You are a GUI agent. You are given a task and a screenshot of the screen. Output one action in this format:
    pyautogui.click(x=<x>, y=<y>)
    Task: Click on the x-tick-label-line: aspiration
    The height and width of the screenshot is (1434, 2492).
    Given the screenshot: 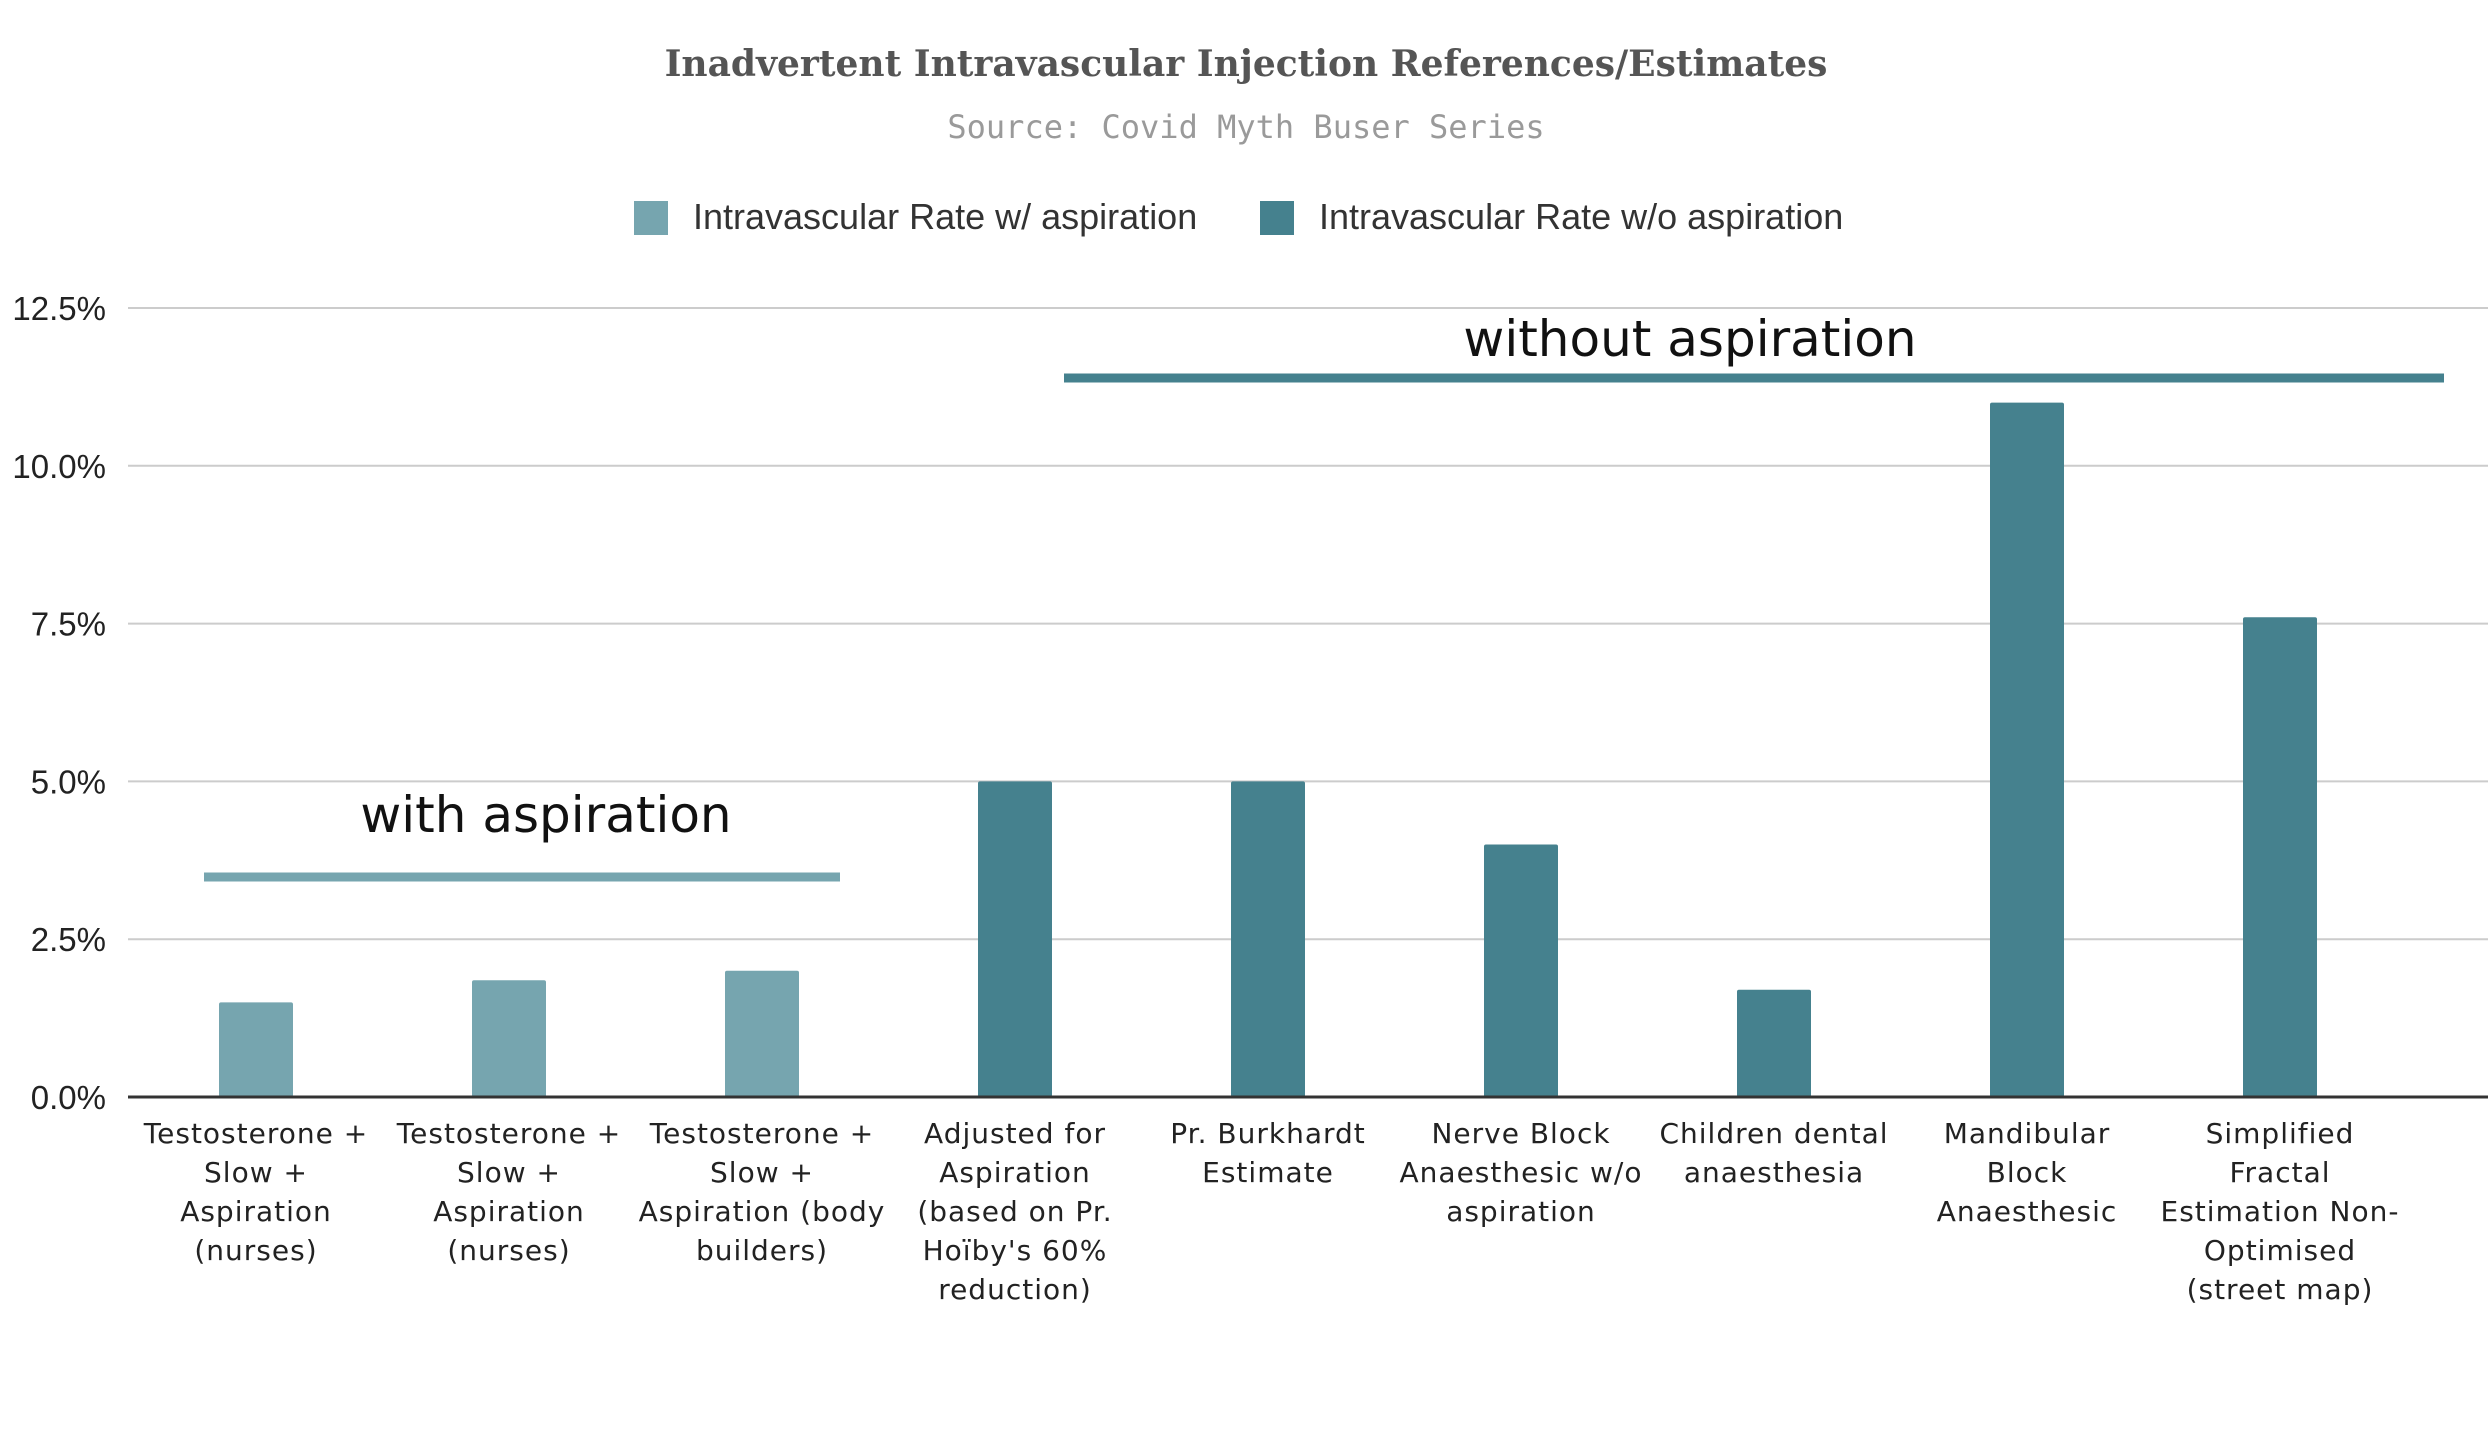 What is the action you would take?
    pyautogui.click(x=1521, y=1211)
    